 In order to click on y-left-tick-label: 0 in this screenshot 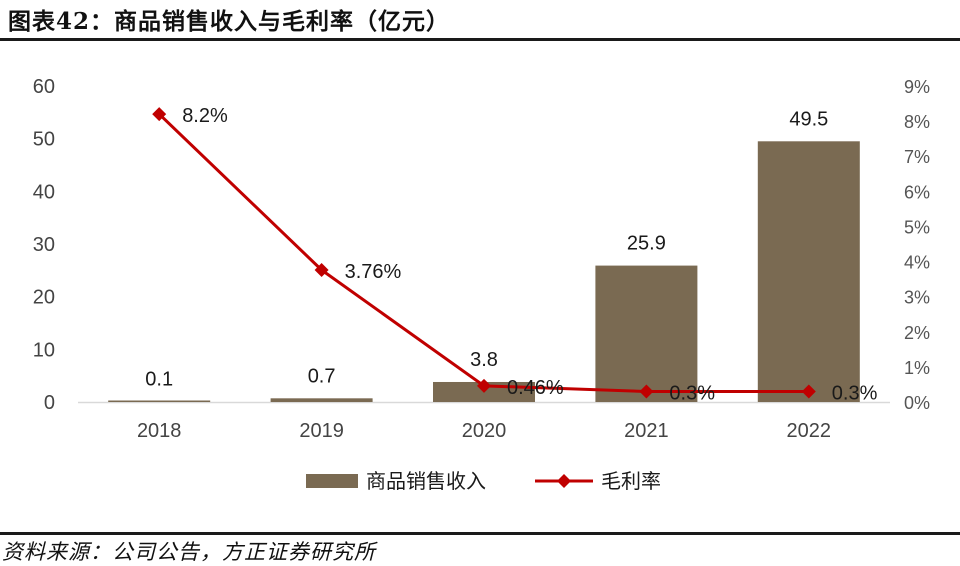, I will do `click(49, 403)`.